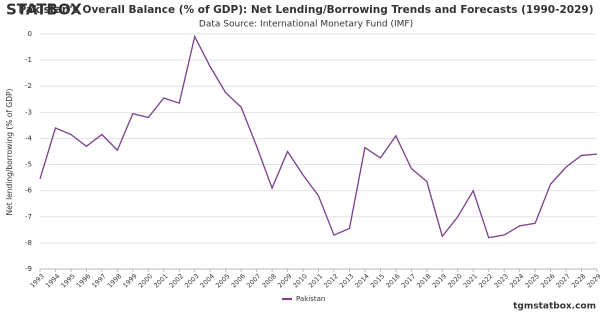  Describe the element at coordinates (592, 280) in the screenshot. I see `x-tick-label: 2029` at that location.